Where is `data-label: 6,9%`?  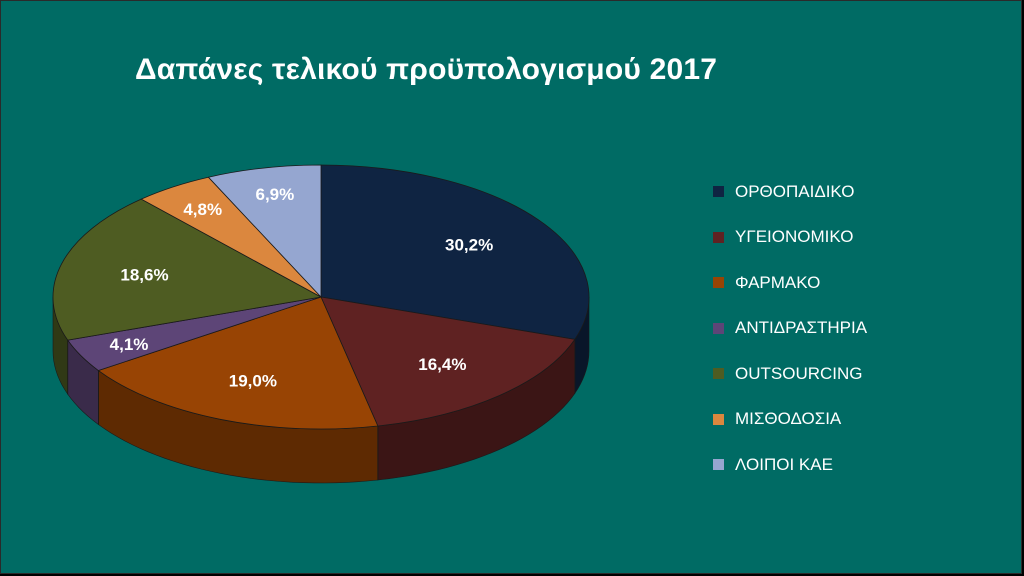 data-label: 6,9% is located at coordinates (275, 194).